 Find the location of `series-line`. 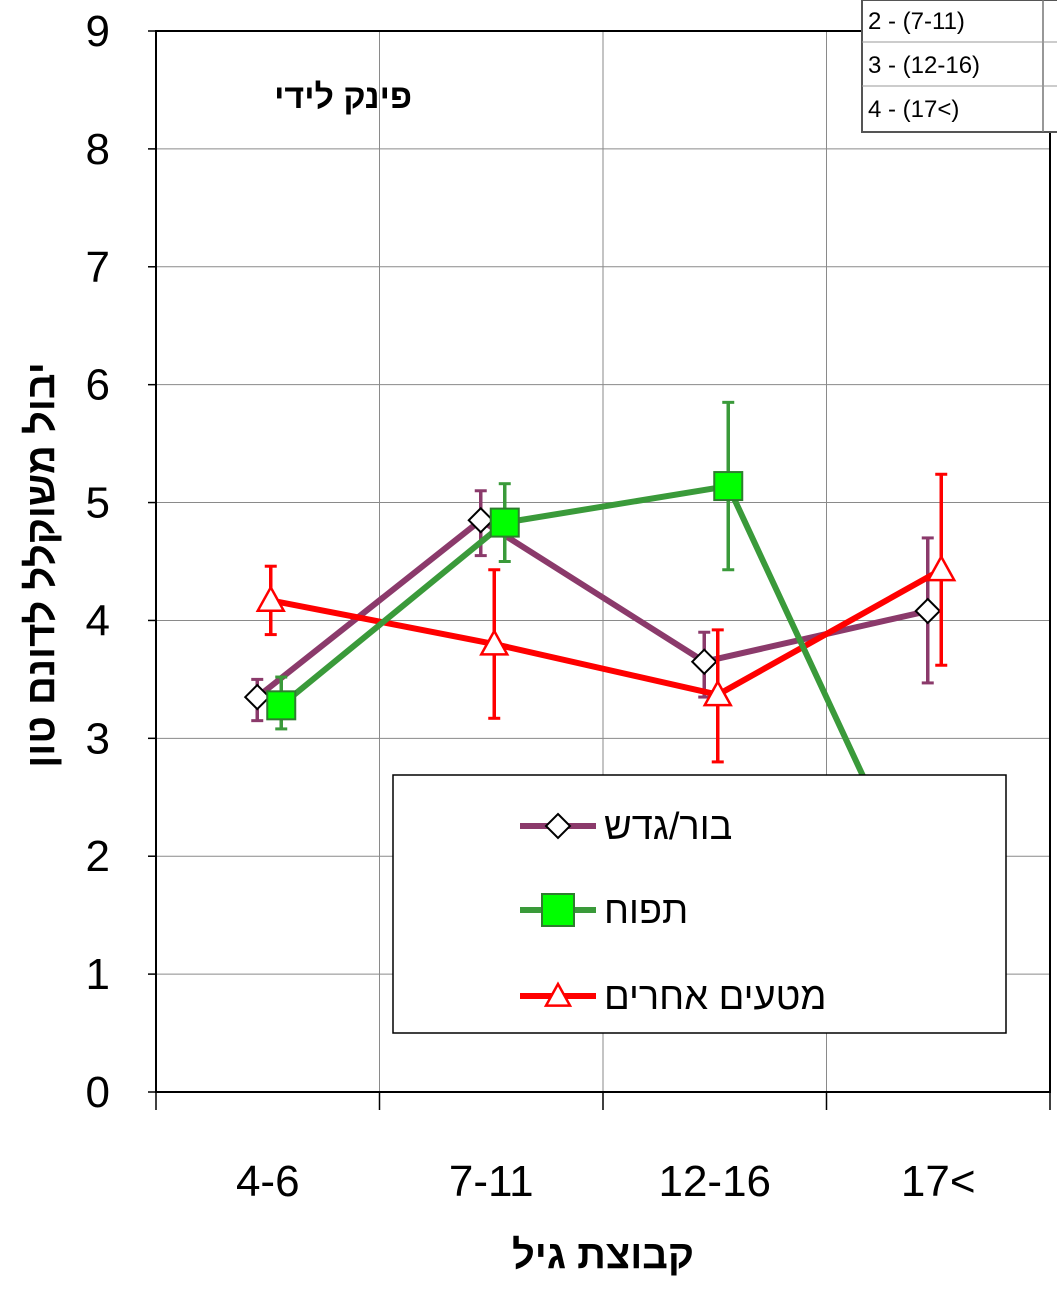

series-line is located at coordinates (592, 608).